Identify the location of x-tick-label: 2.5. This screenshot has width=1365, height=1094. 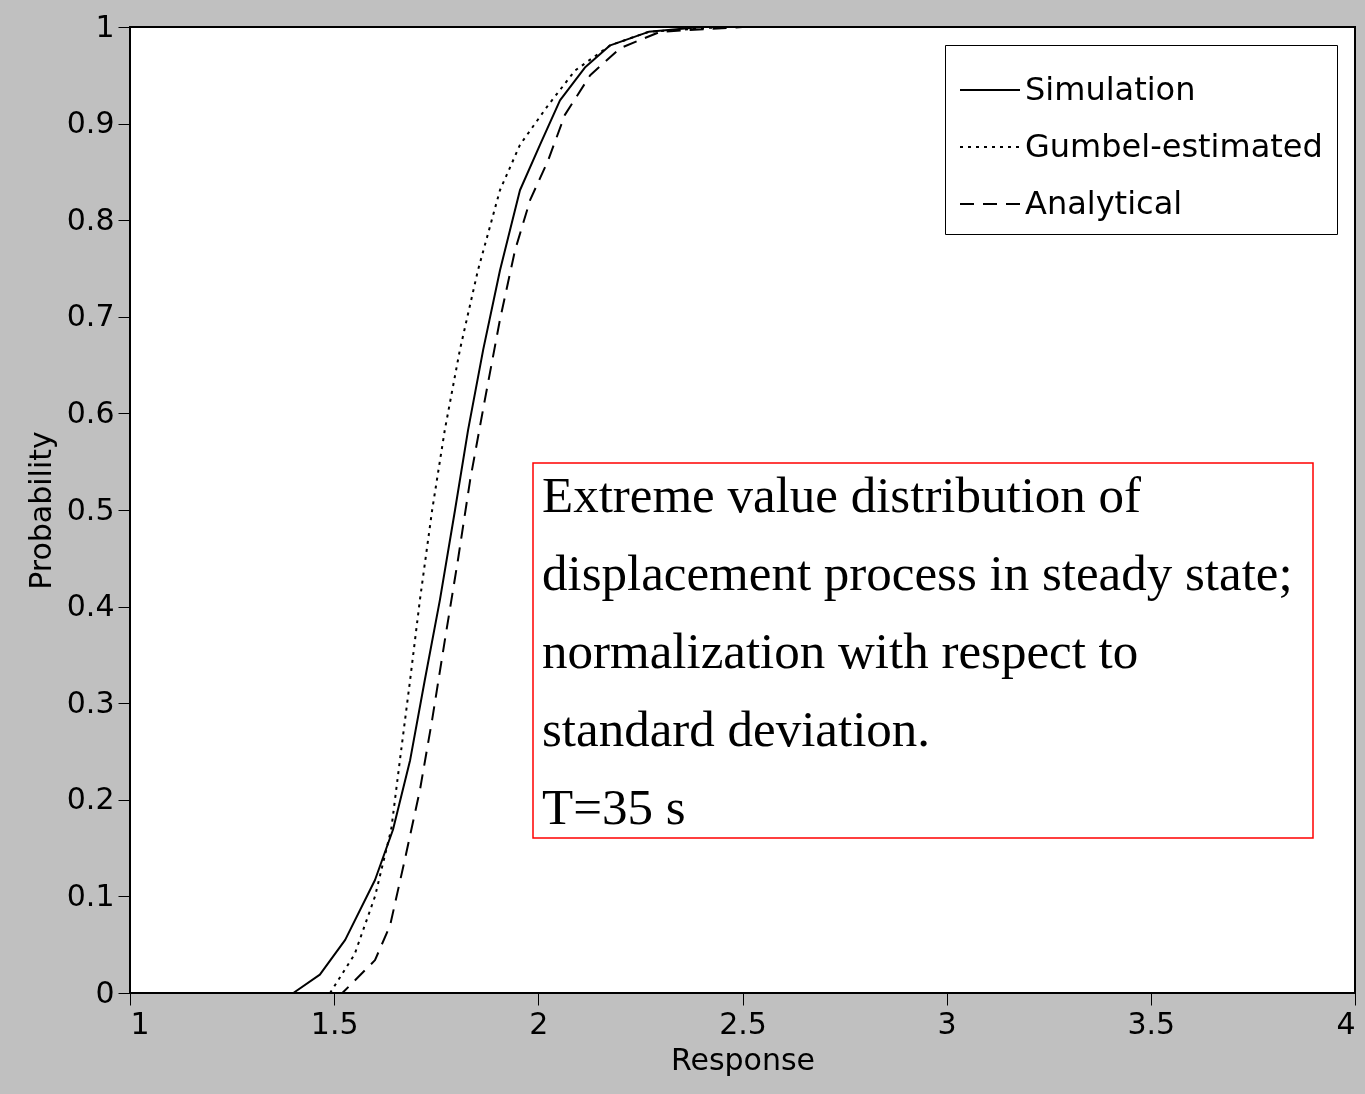
(743, 1023).